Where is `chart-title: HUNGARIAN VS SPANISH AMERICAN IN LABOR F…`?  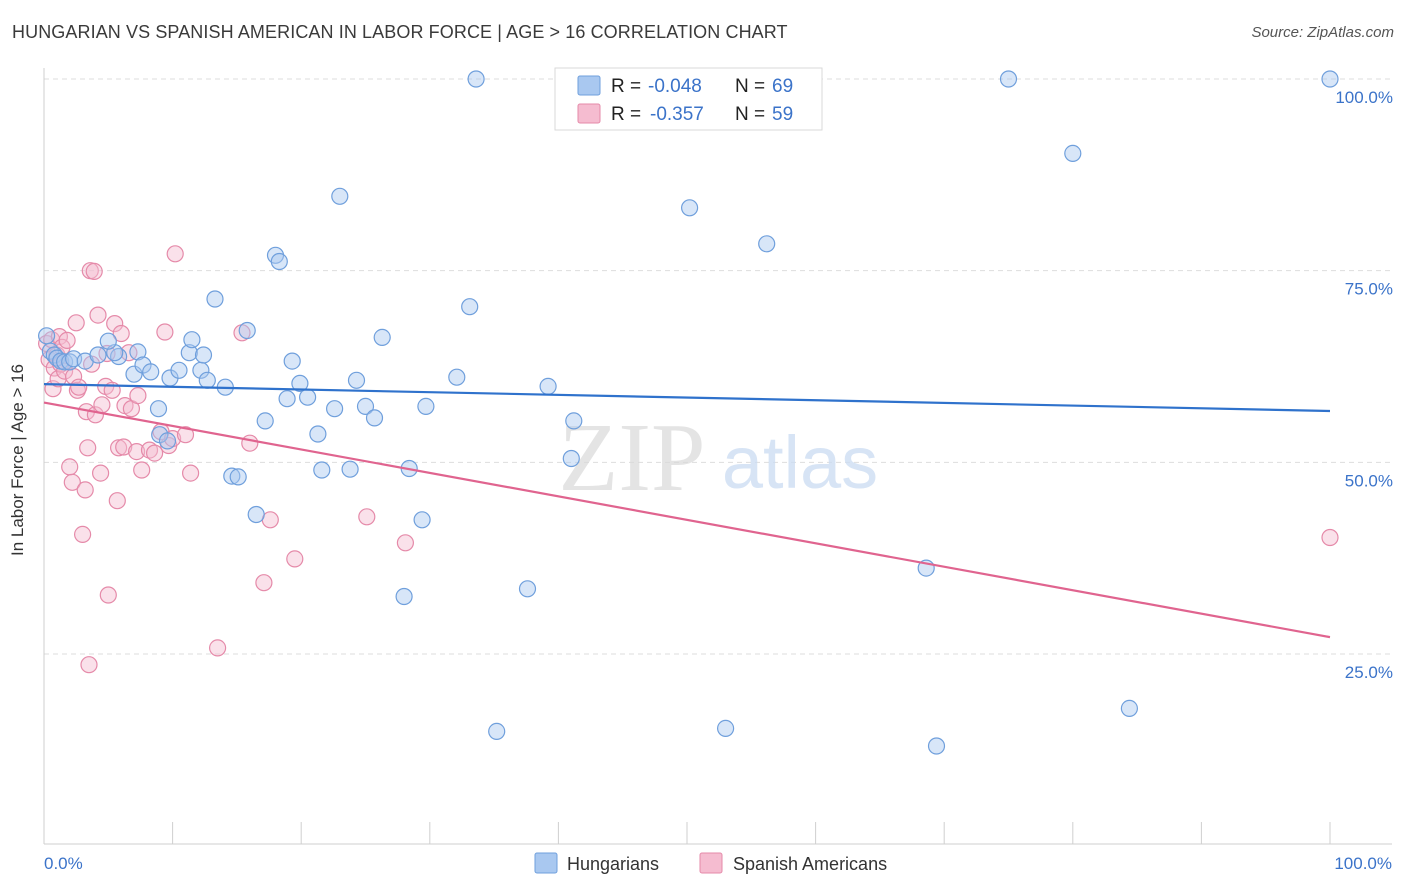
chart-title: HUNGARIAN VS SPANISH AMERICAN IN LABOR F… is located at coordinates (400, 32).